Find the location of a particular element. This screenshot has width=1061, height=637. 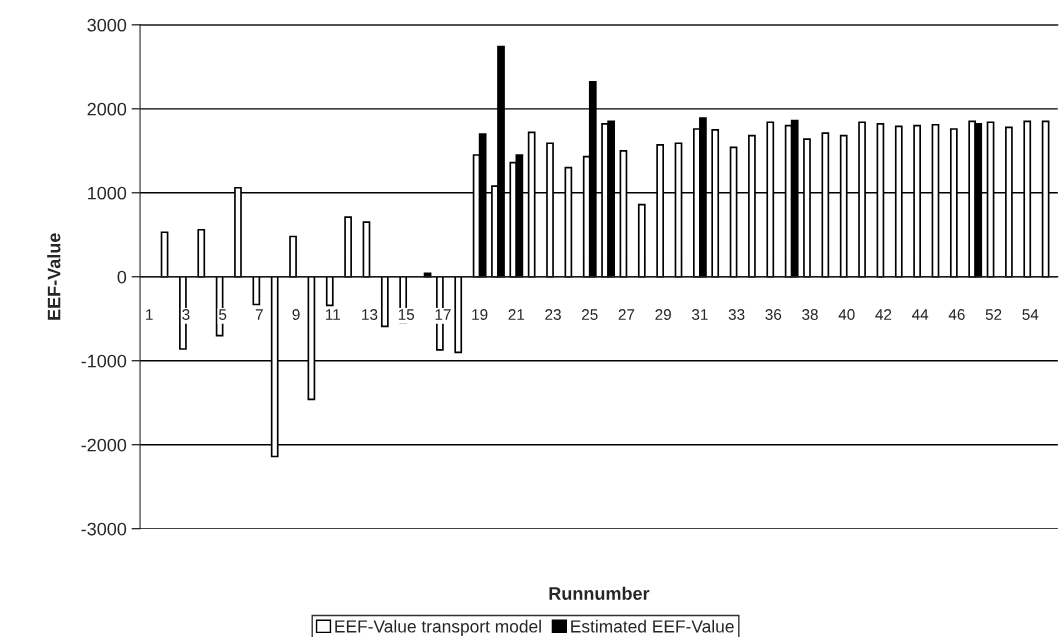

x-tick-label: 13 is located at coordinates (370, 314).